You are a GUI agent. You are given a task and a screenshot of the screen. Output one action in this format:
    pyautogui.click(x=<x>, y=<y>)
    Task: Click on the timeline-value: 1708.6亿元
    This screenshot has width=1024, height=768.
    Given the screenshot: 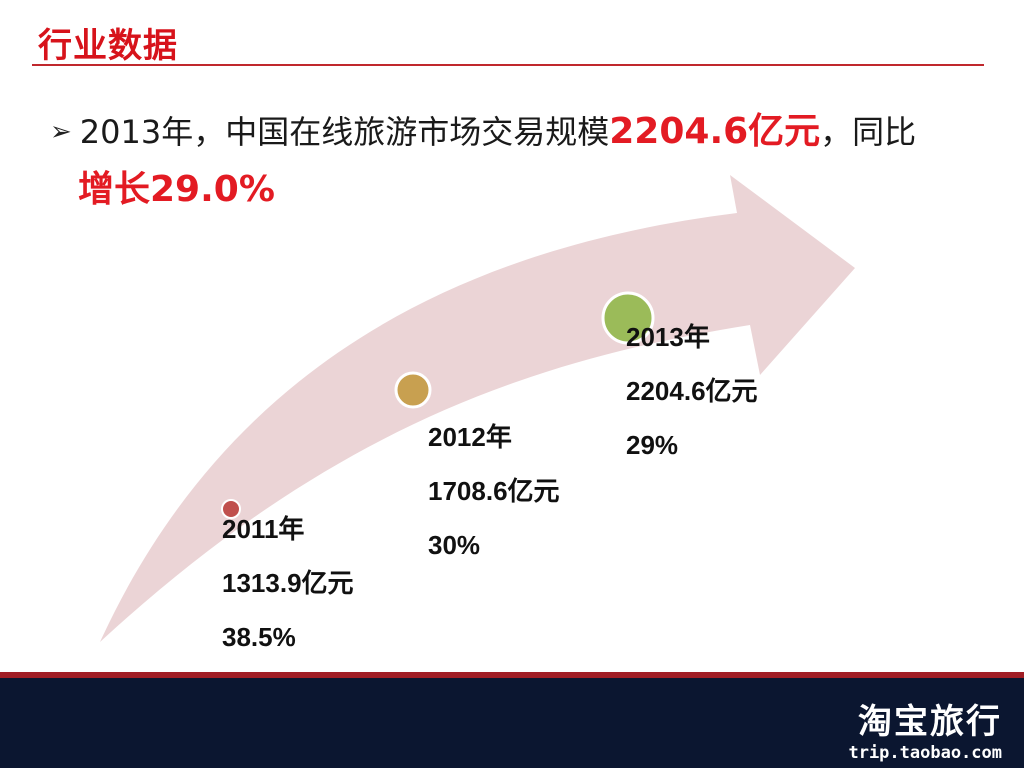 What is the action you would take?
    pyautogui.click(x=494, y=491)
    